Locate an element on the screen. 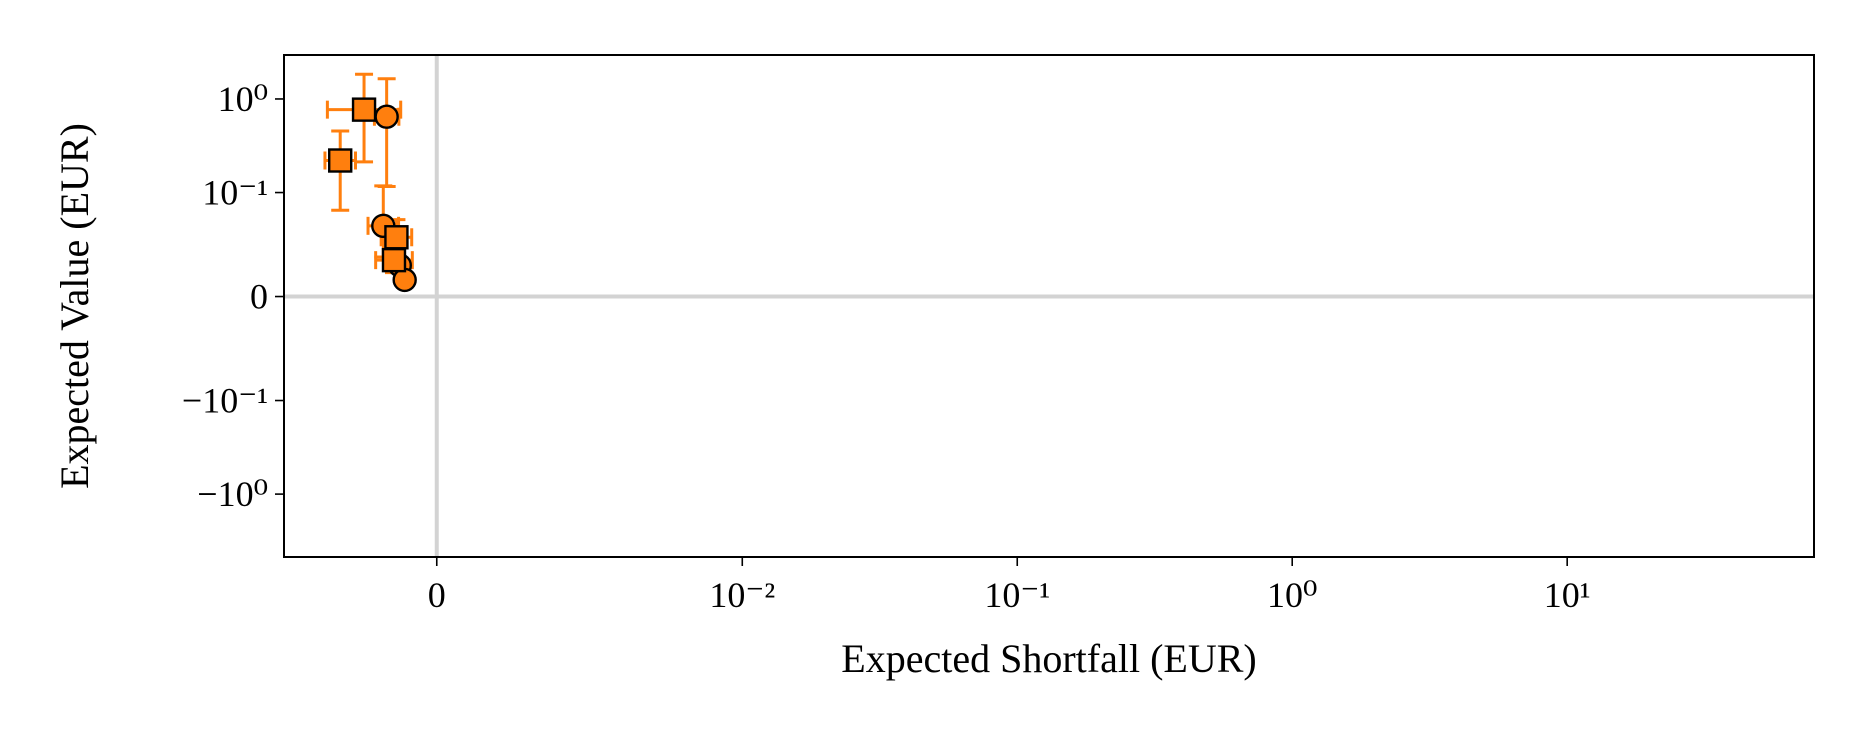  x-tick-label: 10⁰ is located at coordinates (1292, 595).